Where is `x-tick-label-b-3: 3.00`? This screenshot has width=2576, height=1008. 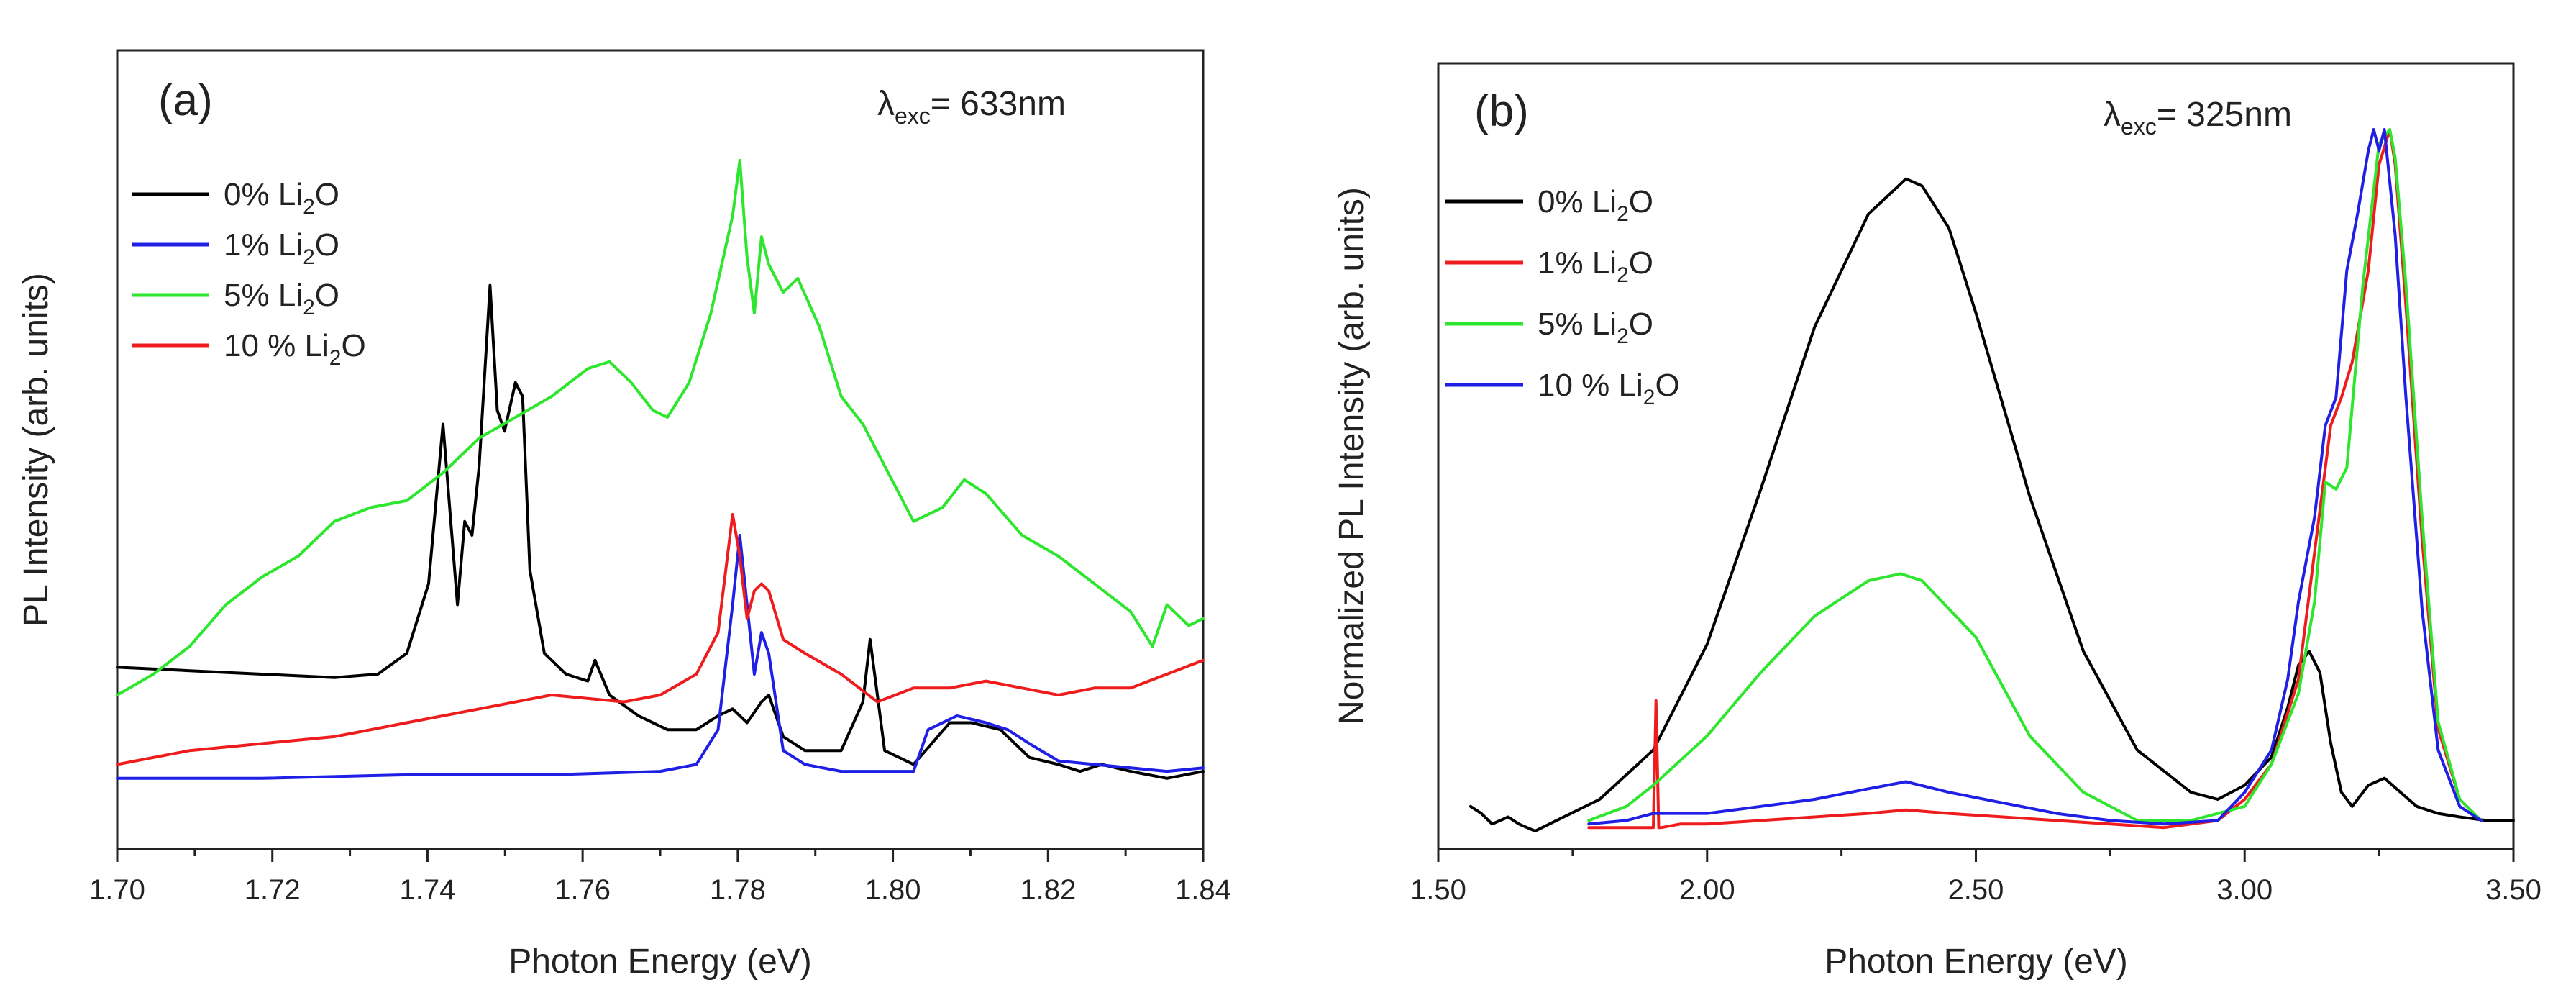 x-tick-label-b-3: 3.00 is located at coordinates (2244, 890).